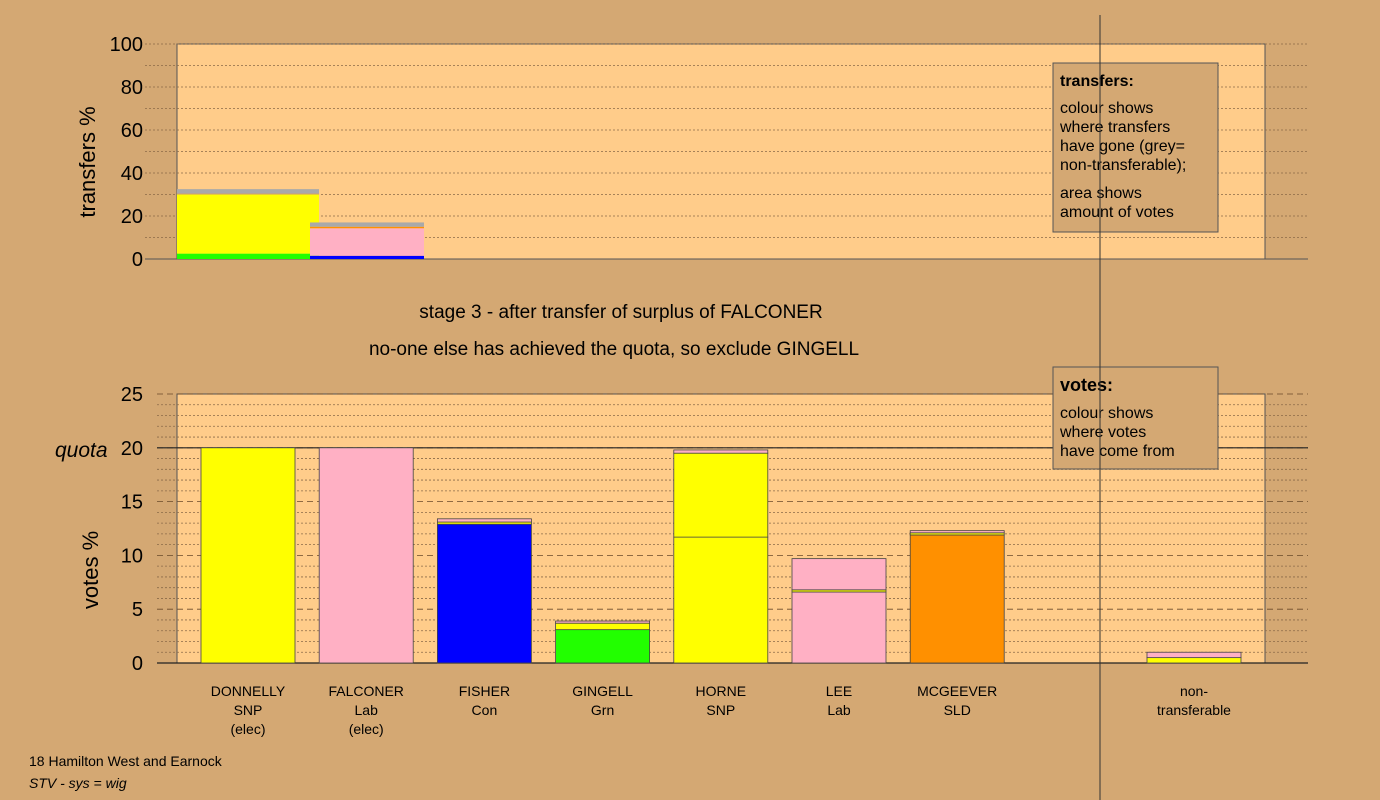 The width and height of the screenshot is (1380, 800). I want to click on y-tick-label: 80, so click(132, 88).